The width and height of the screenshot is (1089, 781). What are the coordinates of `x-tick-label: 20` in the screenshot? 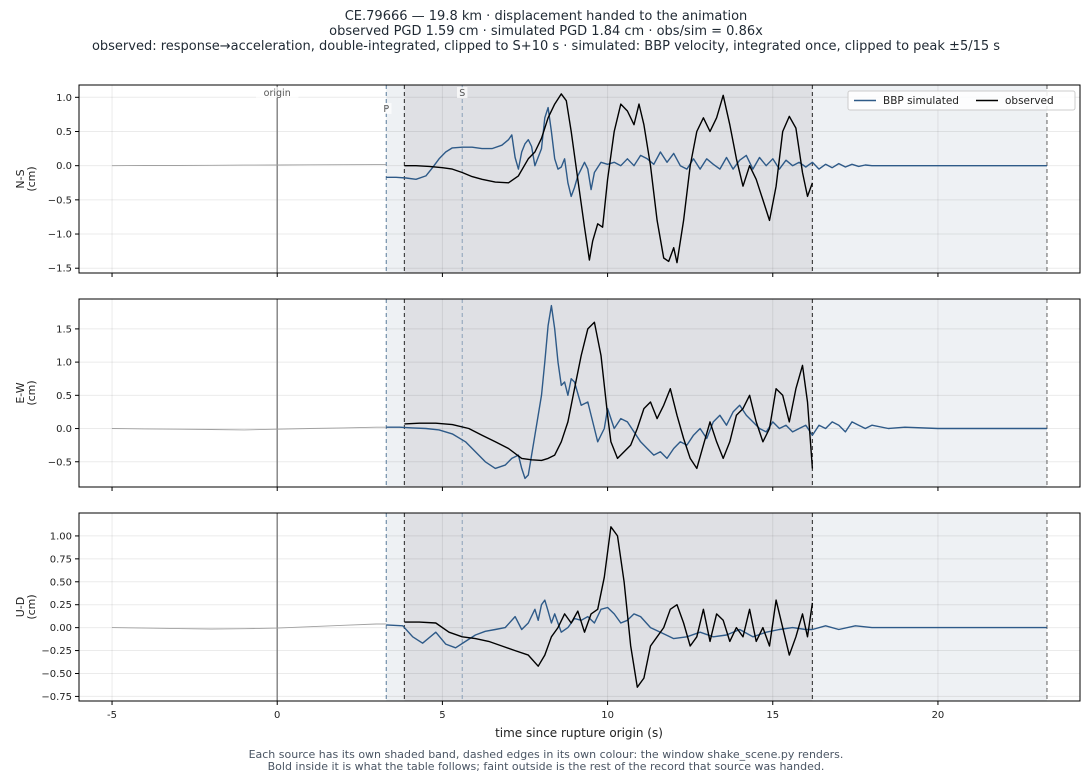 It's located at (938, 715).